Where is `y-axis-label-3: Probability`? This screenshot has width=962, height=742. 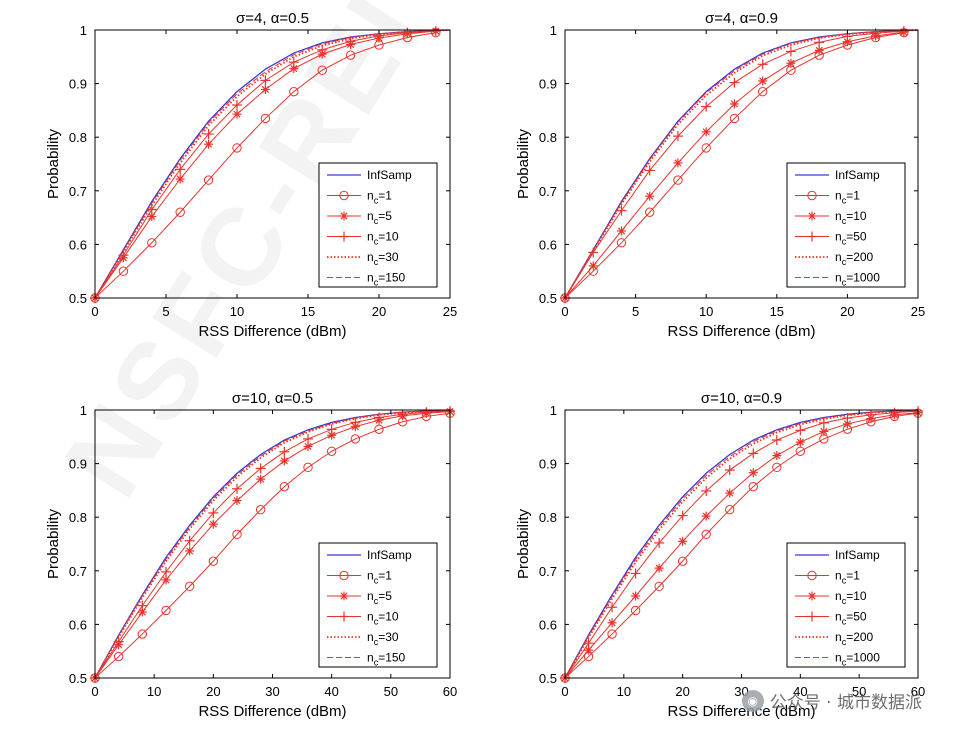
y-axis-label-3: Probability is located at coordinates (53, 543).